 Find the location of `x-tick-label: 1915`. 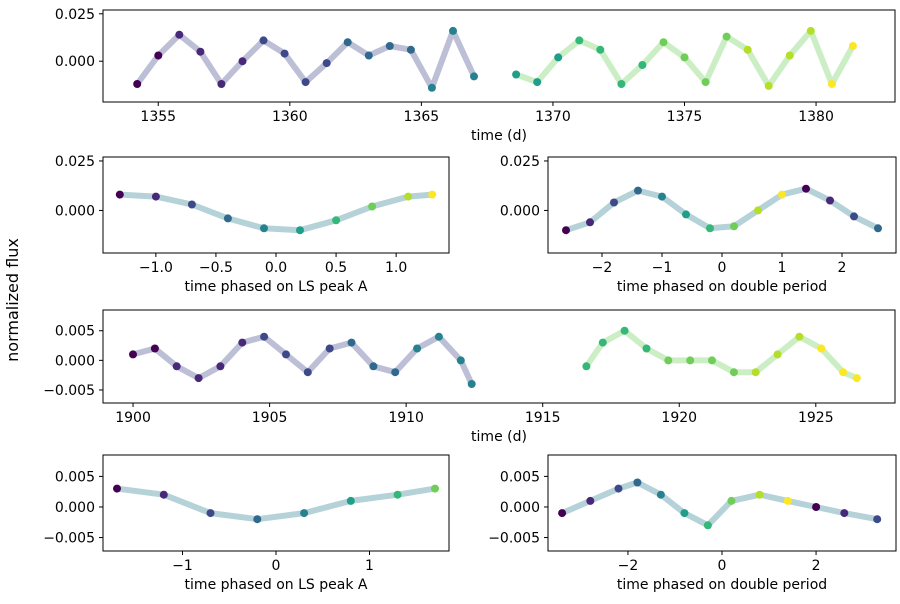

x-tick-label: 1915 is located at coordinates (543, 418).